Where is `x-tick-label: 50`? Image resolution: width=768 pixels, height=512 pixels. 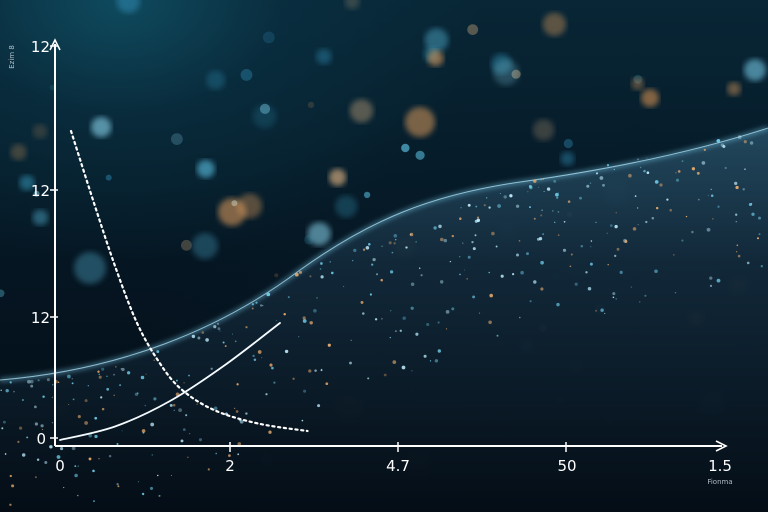
x-tick-label: 50 is located at coordinates (566, 466).